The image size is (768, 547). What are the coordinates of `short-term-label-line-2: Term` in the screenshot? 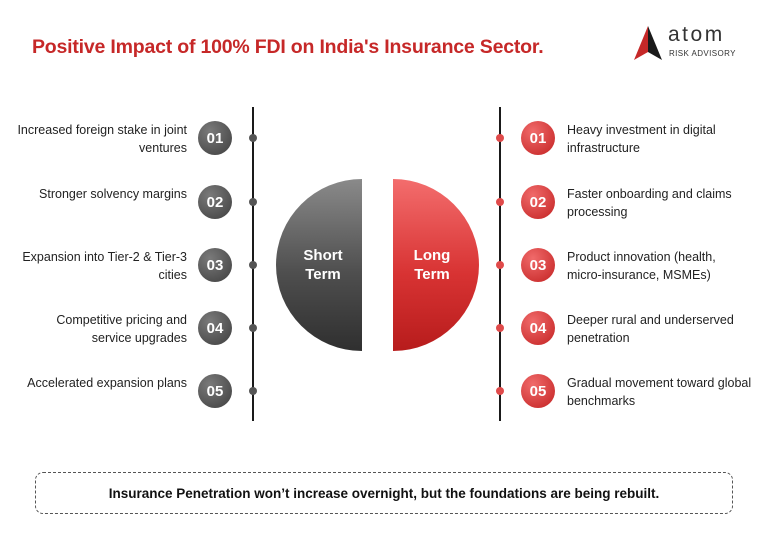 It's located at (323, 274).